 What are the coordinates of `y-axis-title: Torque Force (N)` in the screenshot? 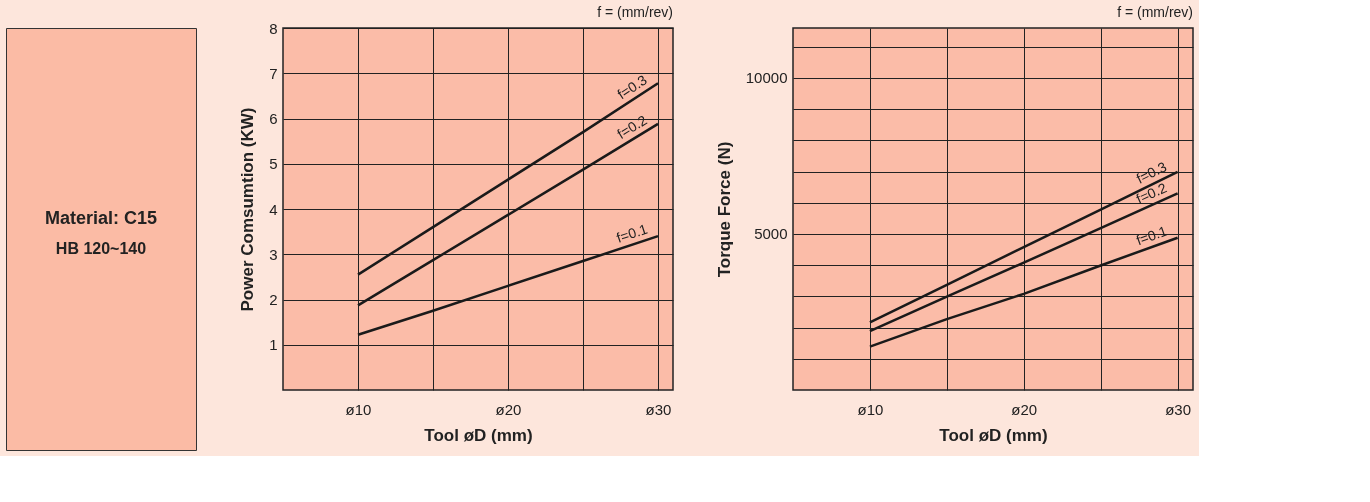 It's located at (724, 209).